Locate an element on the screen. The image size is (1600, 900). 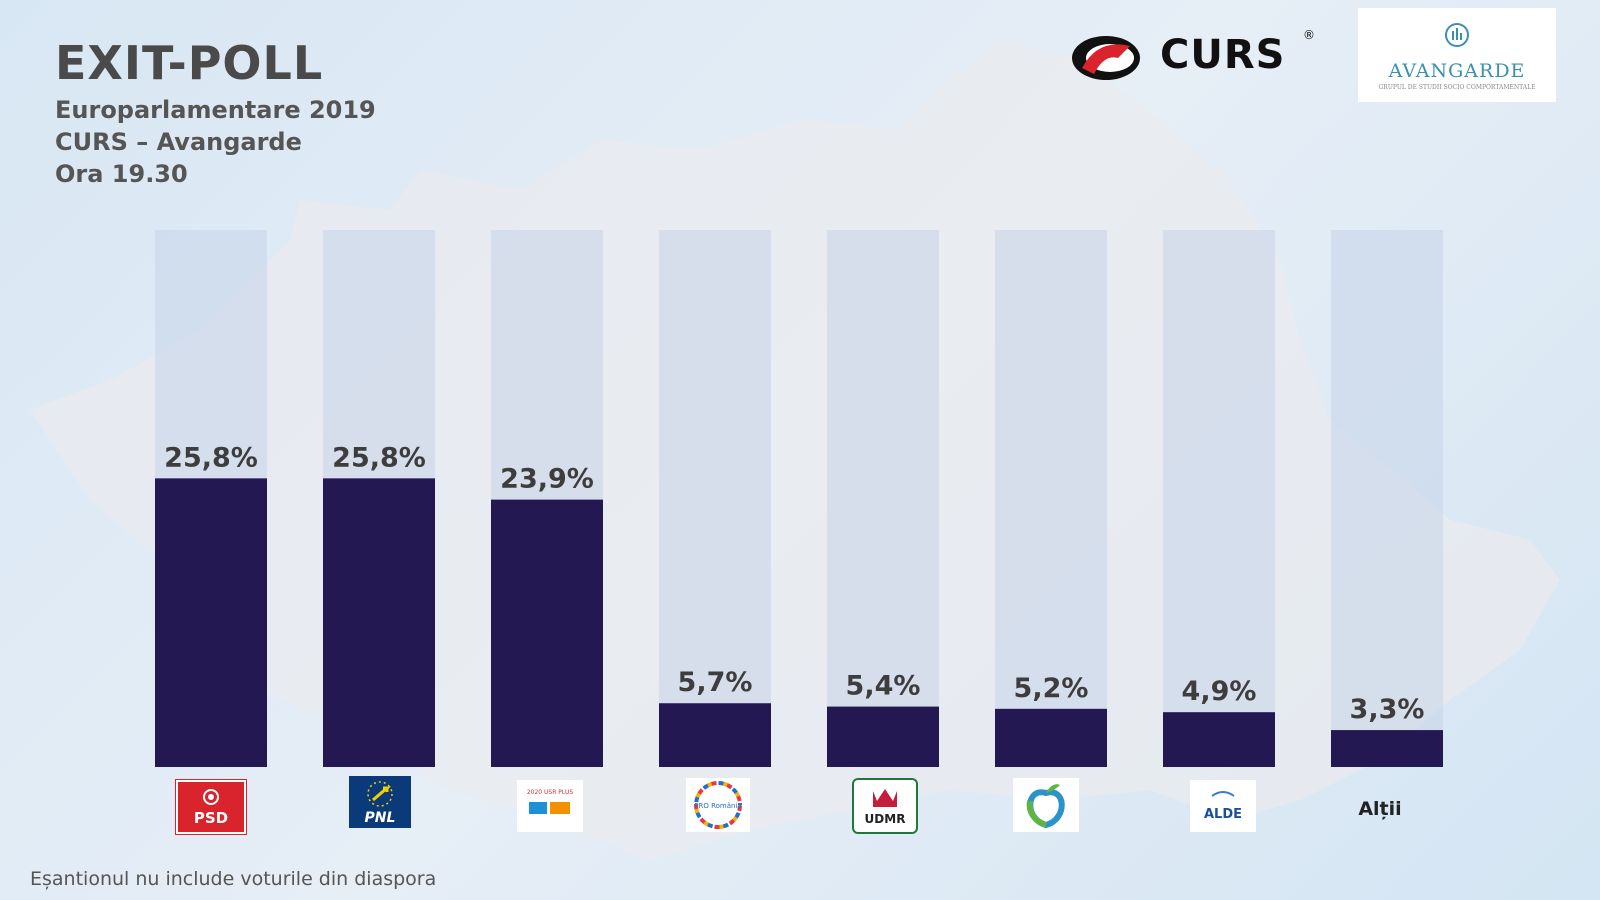
altii-label: Alții is located at coordinates (1380, 809).